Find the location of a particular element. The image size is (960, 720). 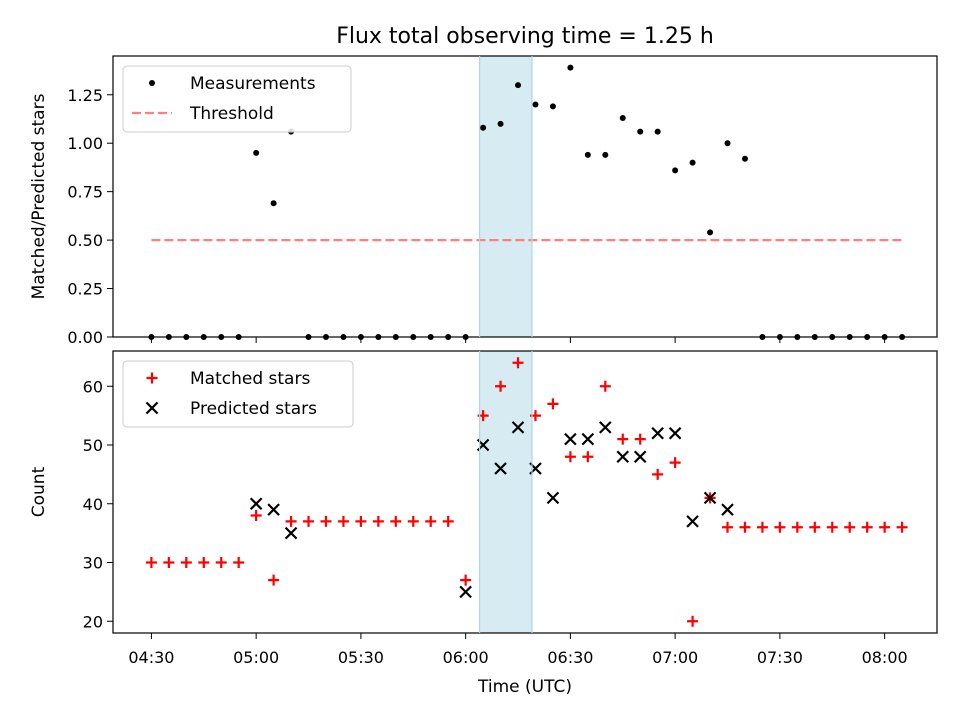

y-tick-label: 0.25 is located at coordinates (85, 289).